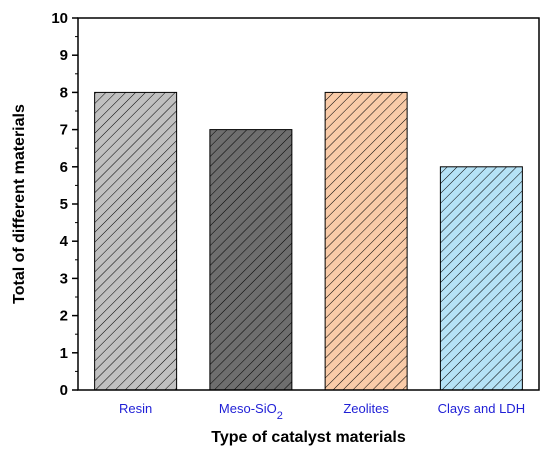  What do you see at coordinates (481, 408) in the screenshot?
I see `x-category-label: Clays and LDH` at bounding box center [481, 408].